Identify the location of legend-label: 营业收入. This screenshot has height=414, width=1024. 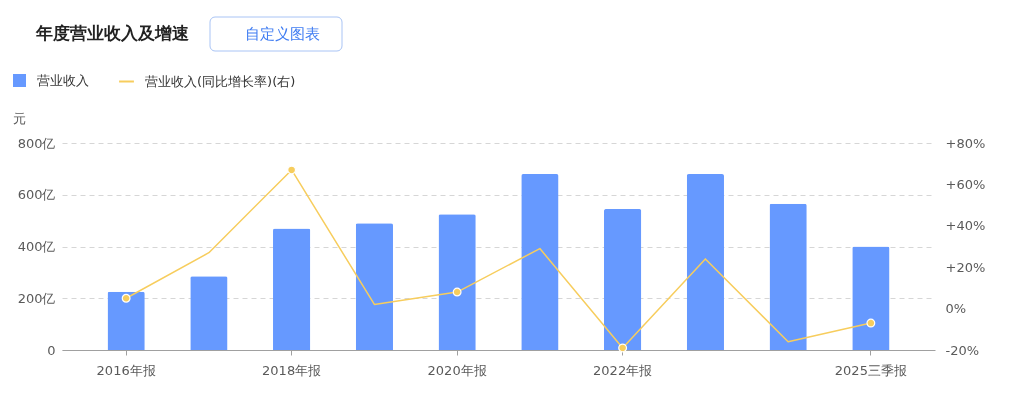
(63, 80).